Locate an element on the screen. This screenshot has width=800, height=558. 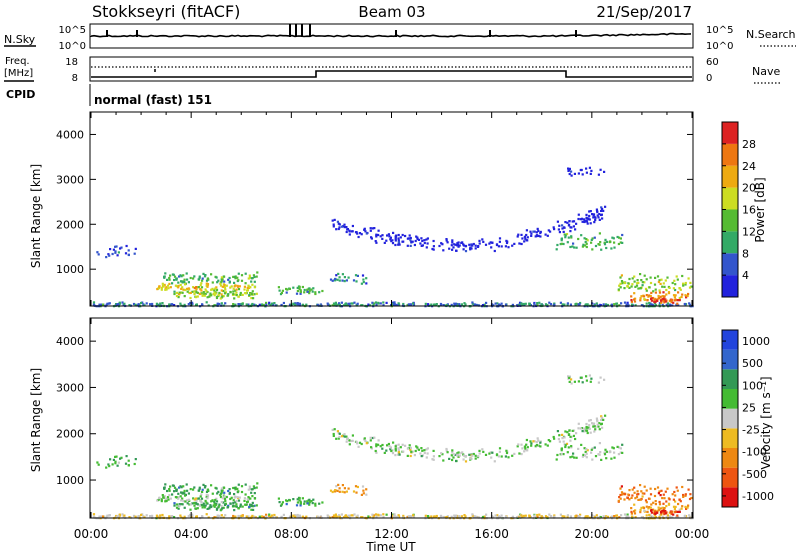
freq-label: Freq. is located at coordinates (17, 61).